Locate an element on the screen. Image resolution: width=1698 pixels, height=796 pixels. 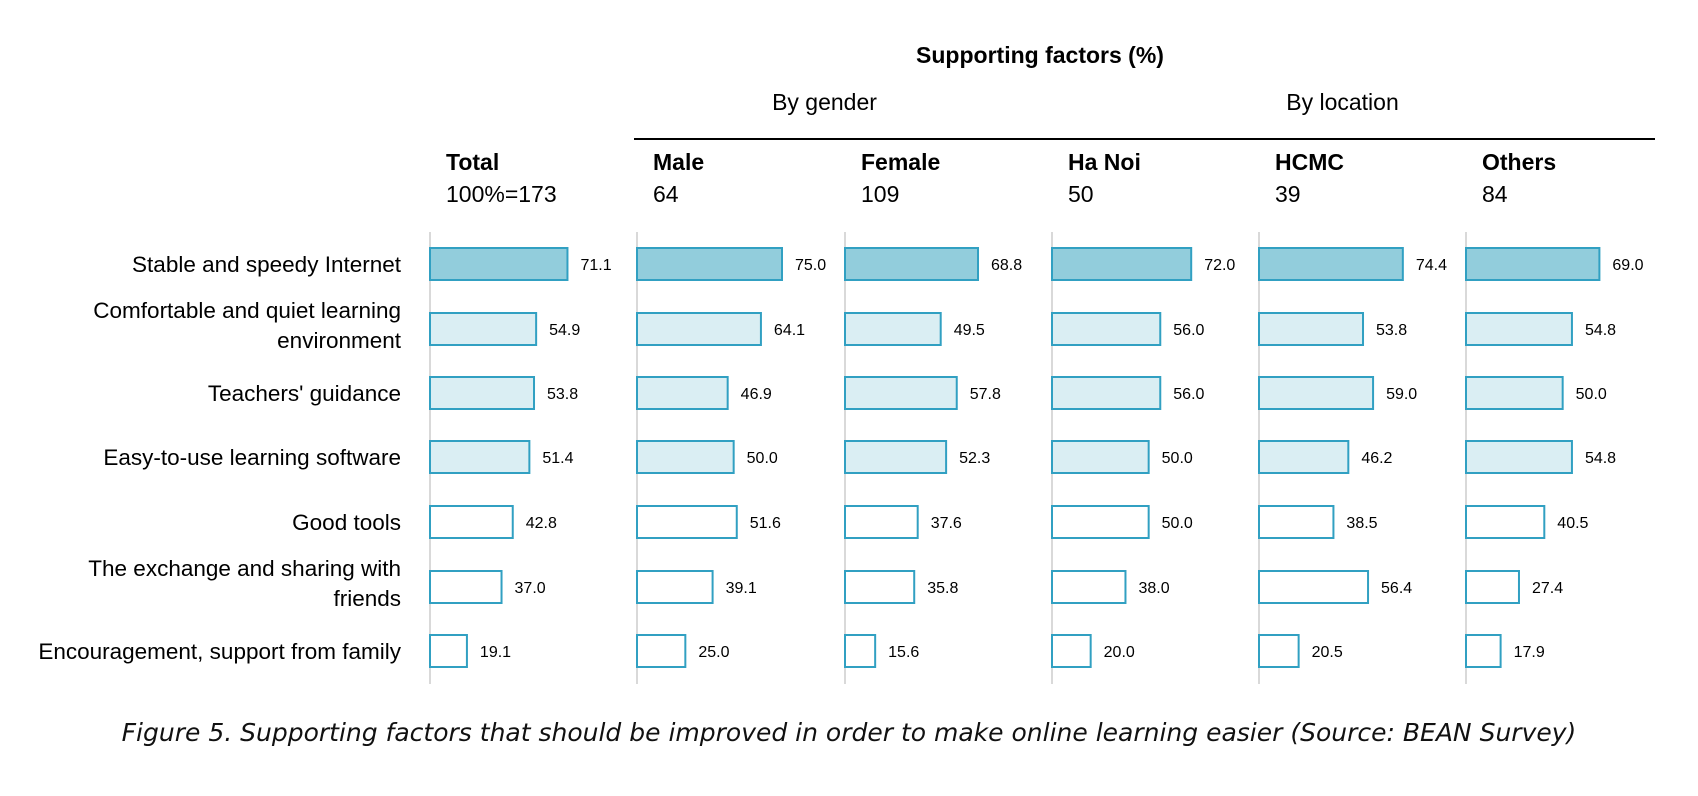
data-label: 37.6 is located at coordinates (946, 523).